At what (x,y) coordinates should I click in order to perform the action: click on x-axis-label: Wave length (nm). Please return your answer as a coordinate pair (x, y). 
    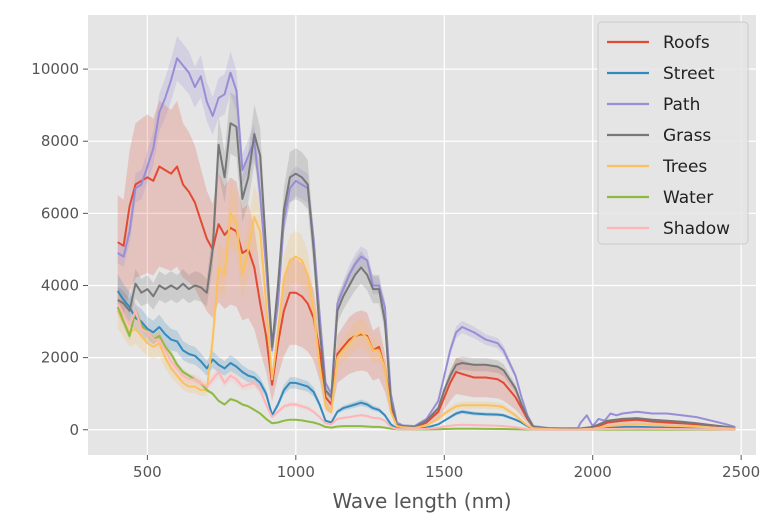
    Looking at the image, I should click on (421, 501).